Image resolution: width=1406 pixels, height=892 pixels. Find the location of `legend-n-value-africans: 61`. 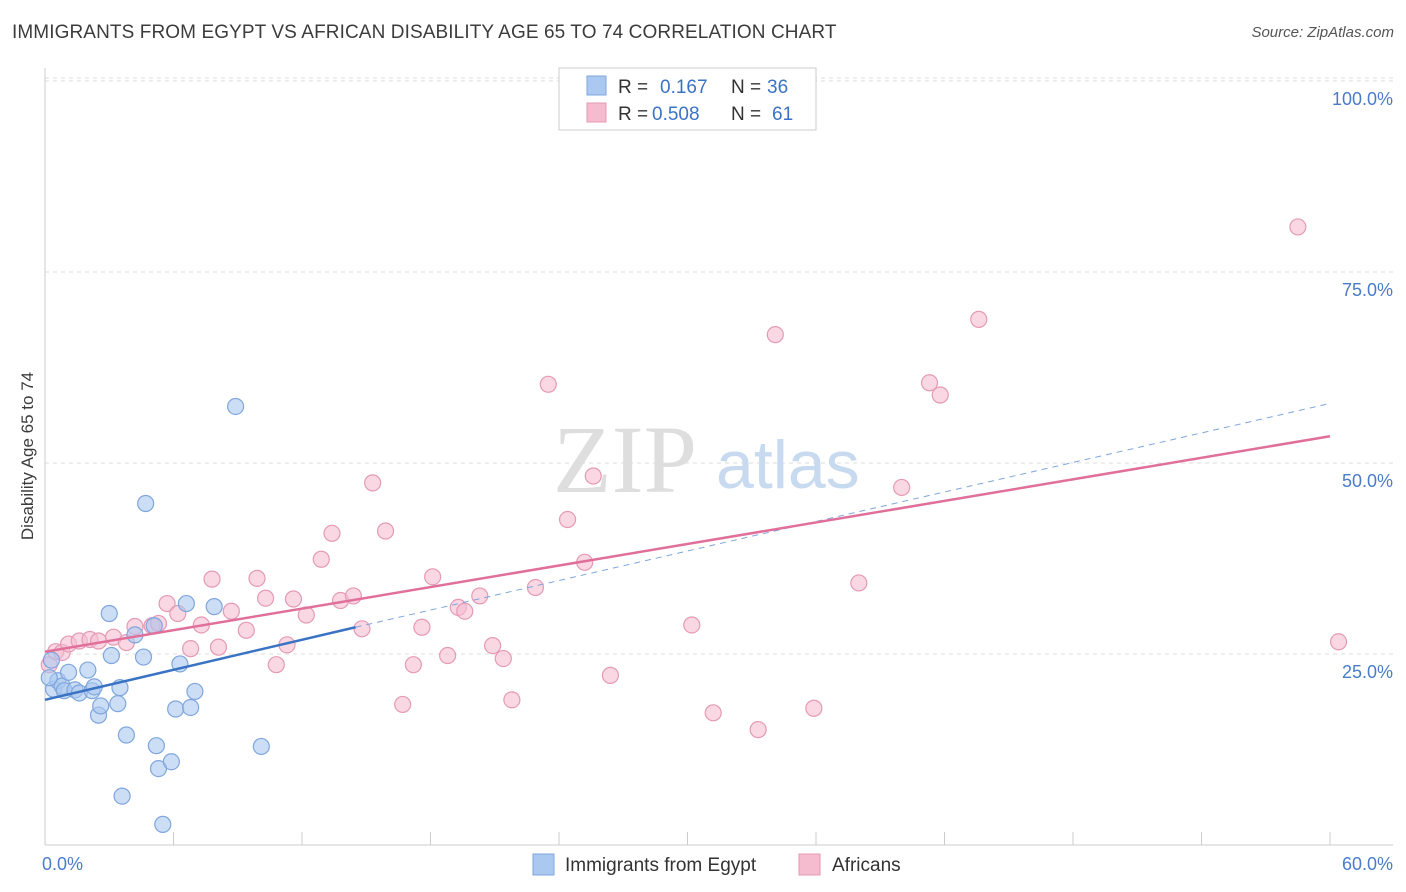

legend-n-value-africans: 61 is located at coordinates (782, 114).